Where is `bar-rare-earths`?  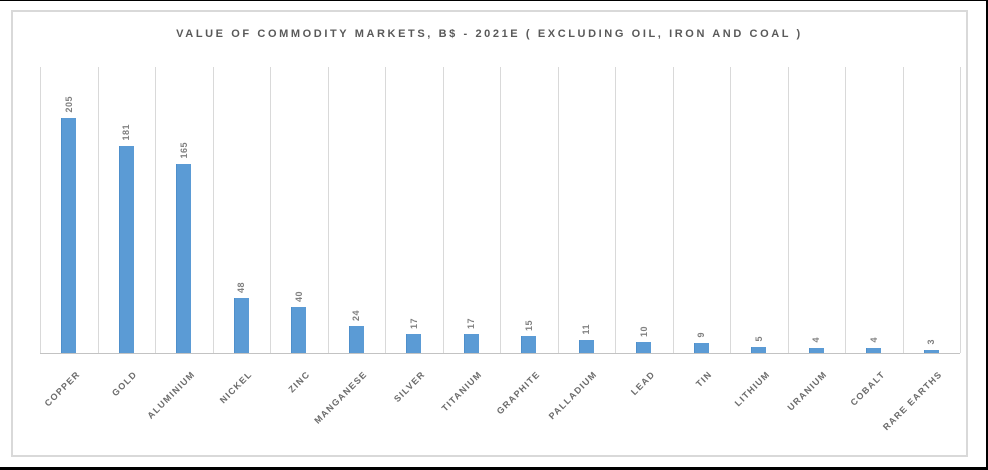 bar-rare-earths is located at coordinates (931, 351).